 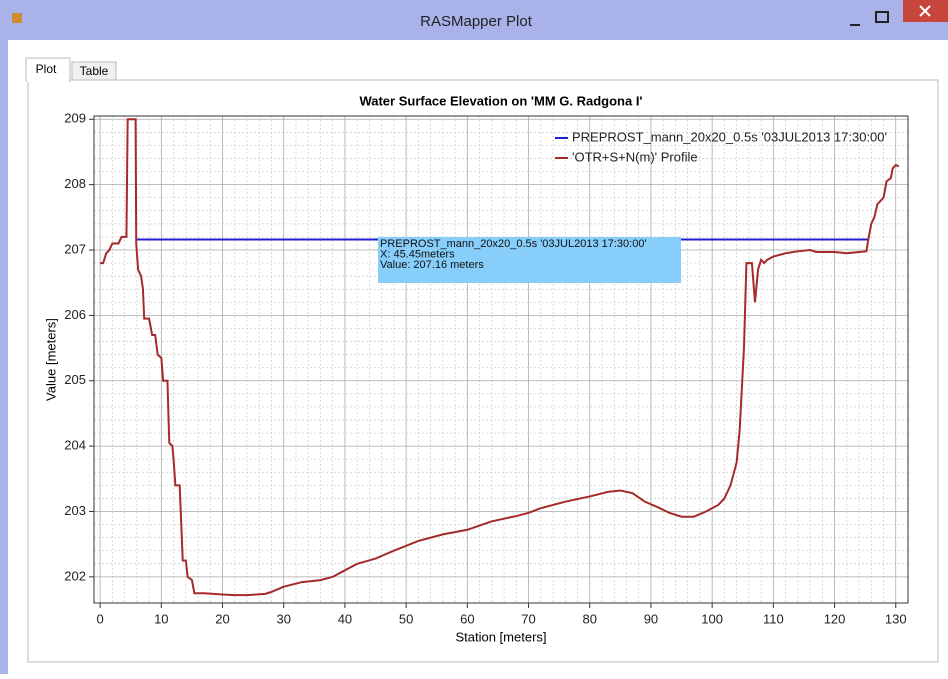 What do you see at coordinates (406, 618) in the screenshot?
I see `x-tick-label: 50` at bounding box center [406, 618].